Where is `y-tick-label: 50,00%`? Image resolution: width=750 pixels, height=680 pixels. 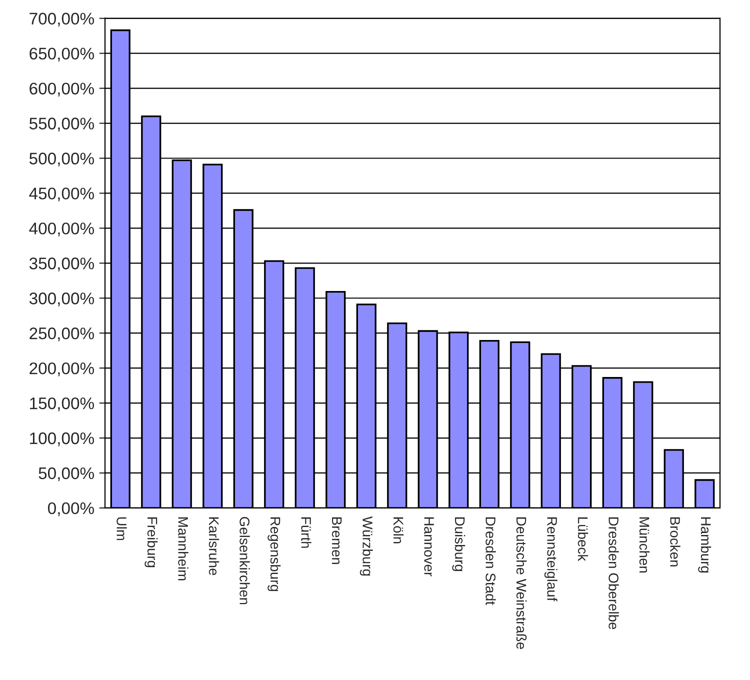
y-tick-label: 50,00% is located at coordinates (66, 474).